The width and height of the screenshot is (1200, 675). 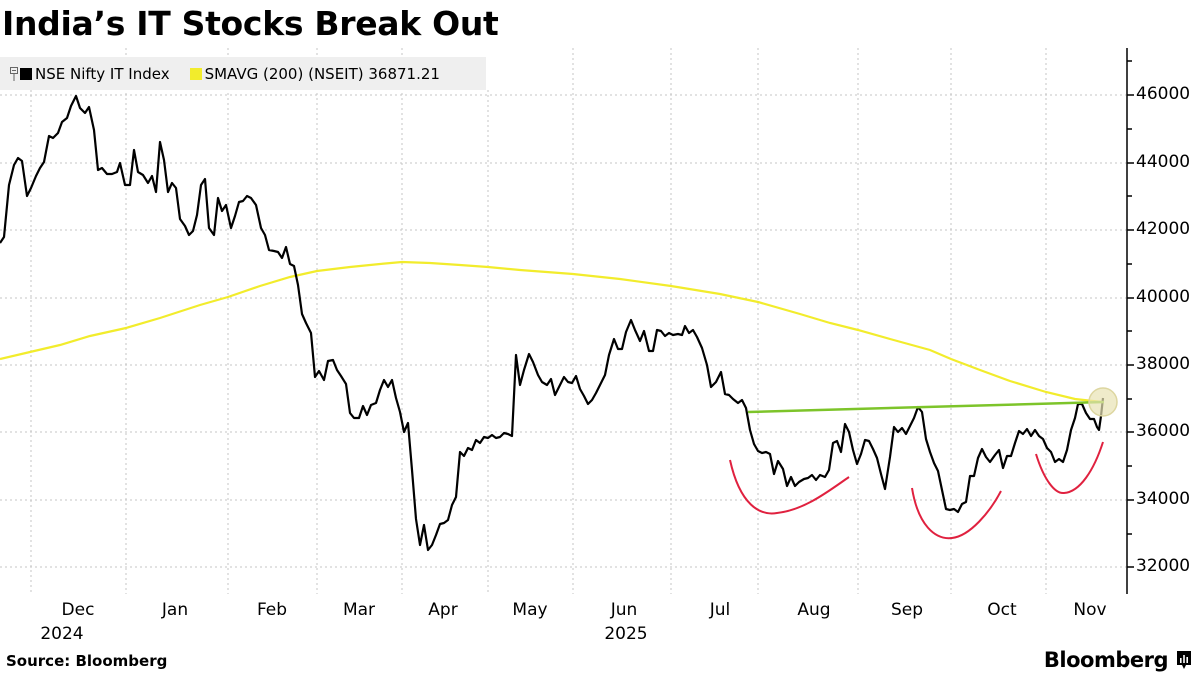 What do you see at coordinates (1163, 229) in the screenshot?
I see `y-tick-42000: 42000` at bounding box center [1163, 229].